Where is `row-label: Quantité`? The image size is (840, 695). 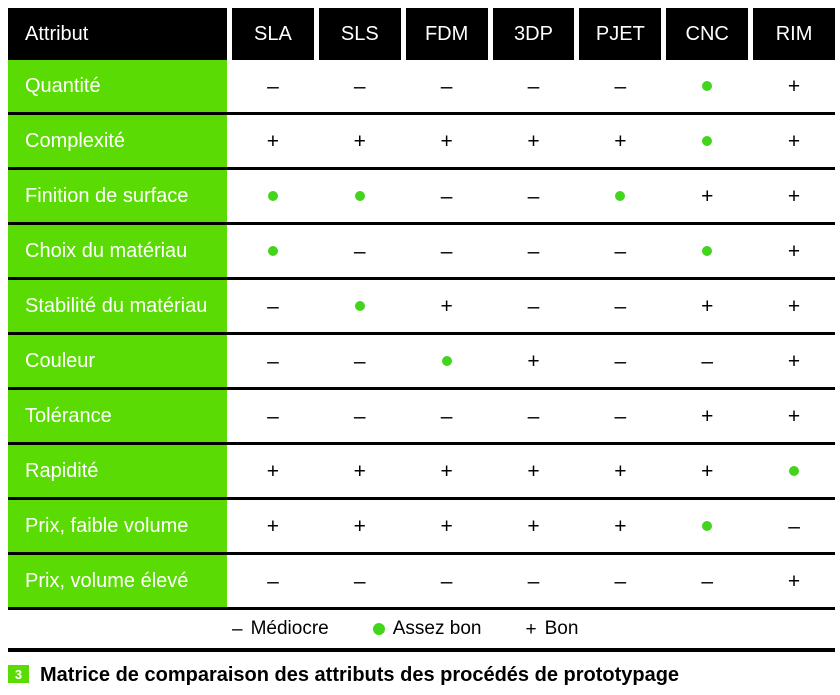 row-label: Quantité is located at coordinates (117, 86).